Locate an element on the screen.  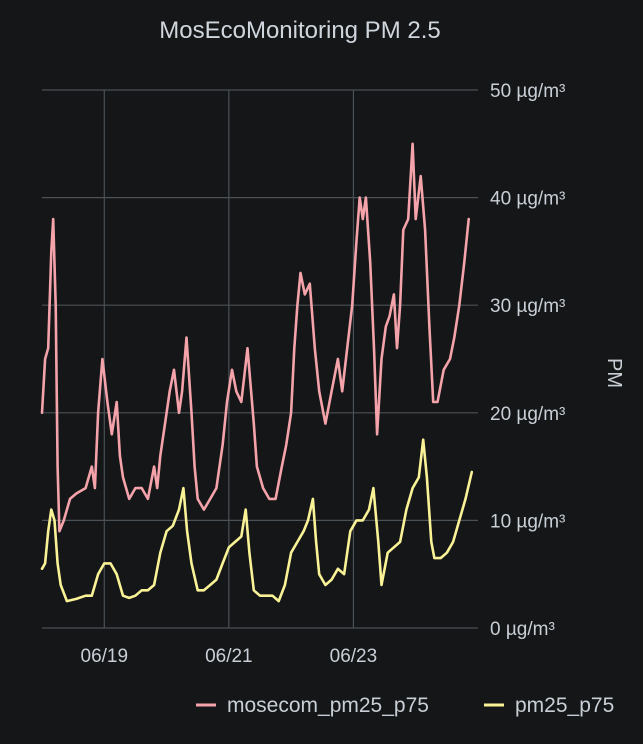
x-tick-label: 06/23 is located at coordinates (354, 656).